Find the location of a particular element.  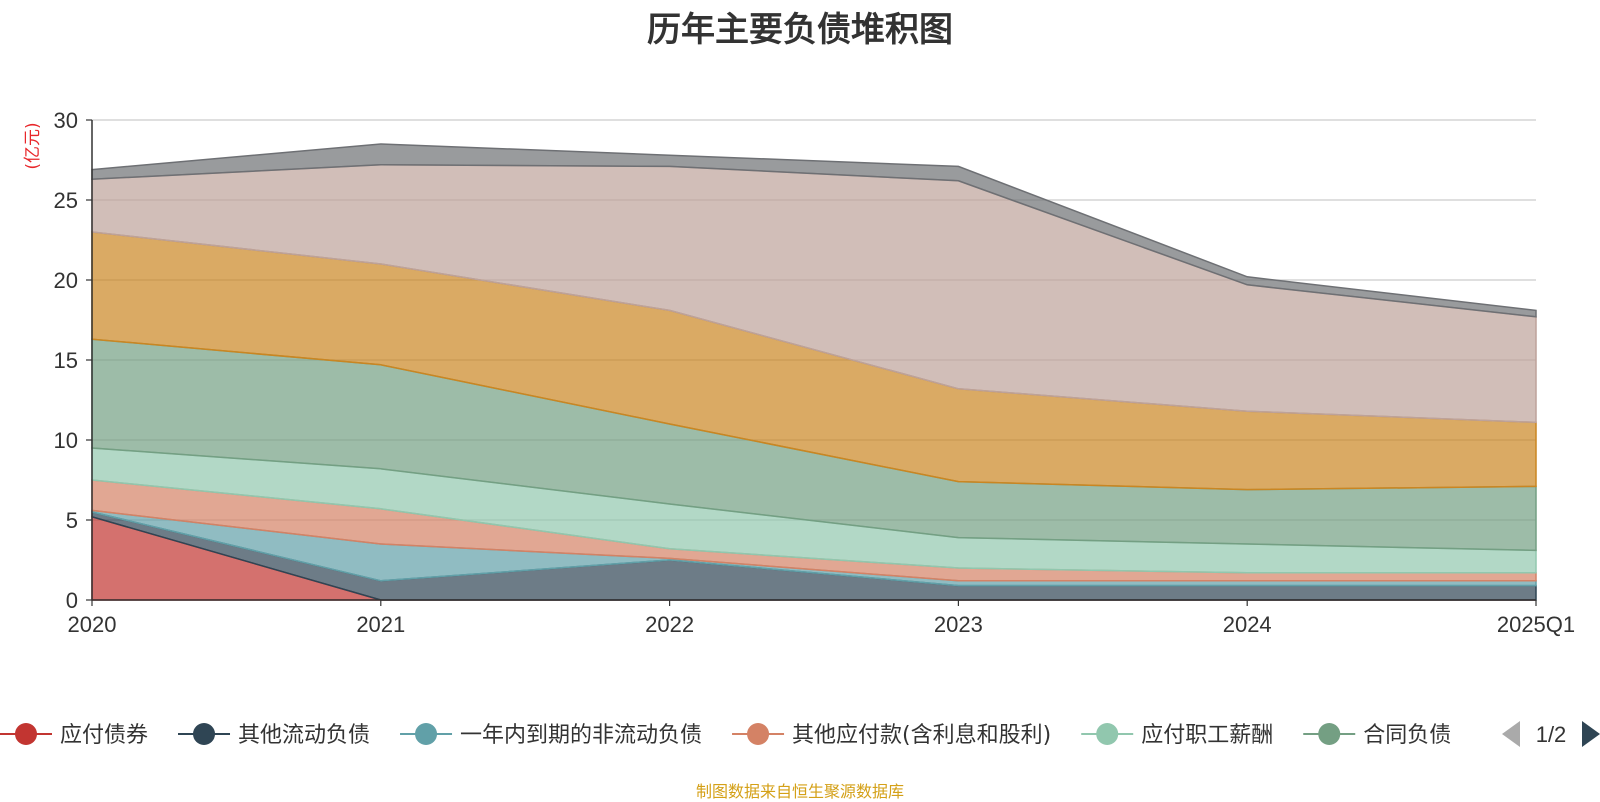

legend-item: 其他应付款(含利息和股利) is located at coordinates (891, 735).